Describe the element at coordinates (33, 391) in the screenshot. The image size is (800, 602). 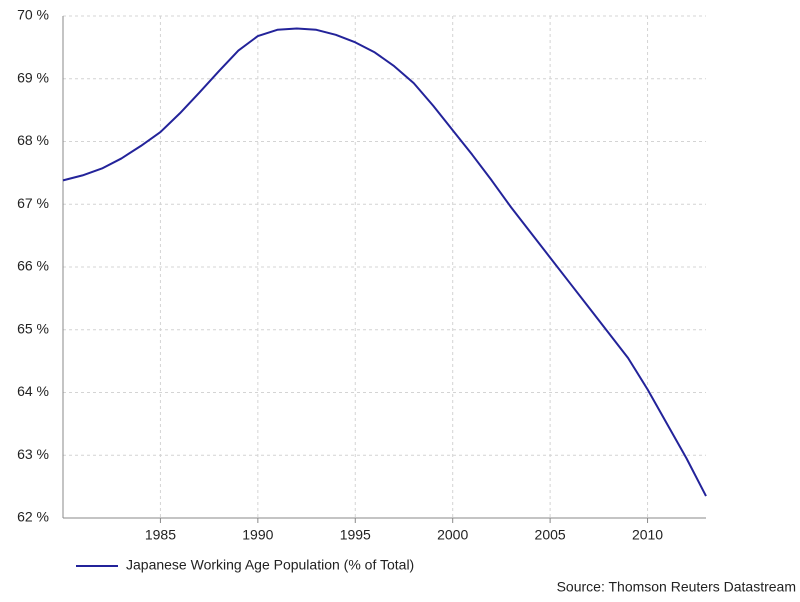
I see `y-tick-label: 64 %` at that location.